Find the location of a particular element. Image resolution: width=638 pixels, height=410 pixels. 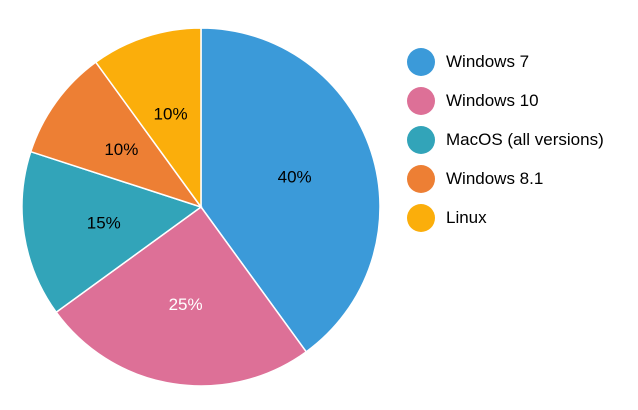

legend-item-linux: Linux is located at coordinates (519, 217).